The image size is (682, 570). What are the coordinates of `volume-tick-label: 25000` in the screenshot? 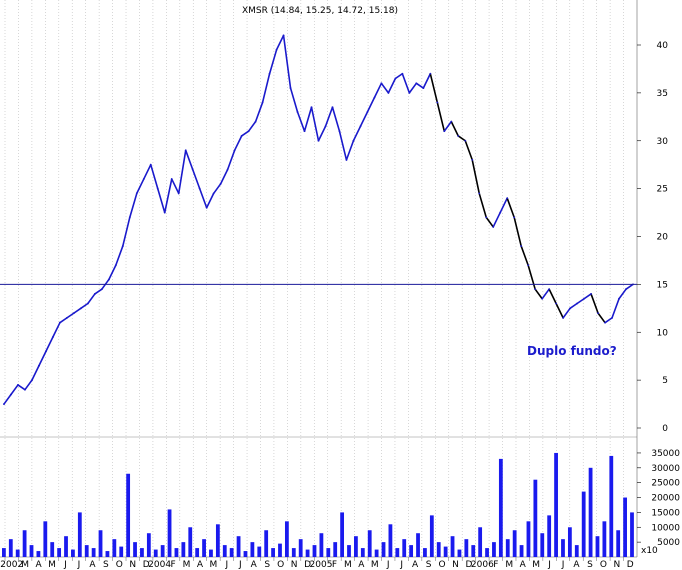 It's located at (665, 484).